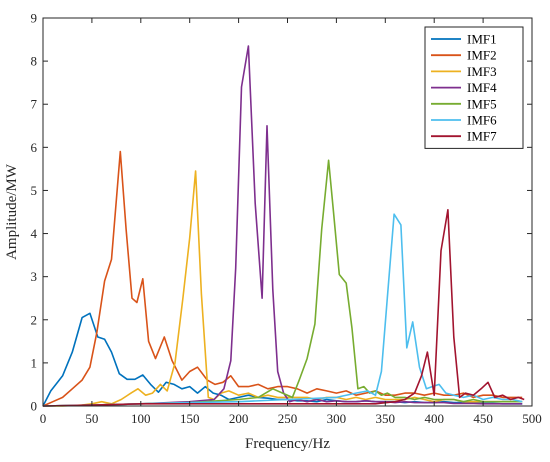 The height and width of the screenshot is (462, 550). What do you see at coordinates (482, 103) in the screenshot?
I see `legend-label-imf5: IMF5` at bounding box center [482, 103].